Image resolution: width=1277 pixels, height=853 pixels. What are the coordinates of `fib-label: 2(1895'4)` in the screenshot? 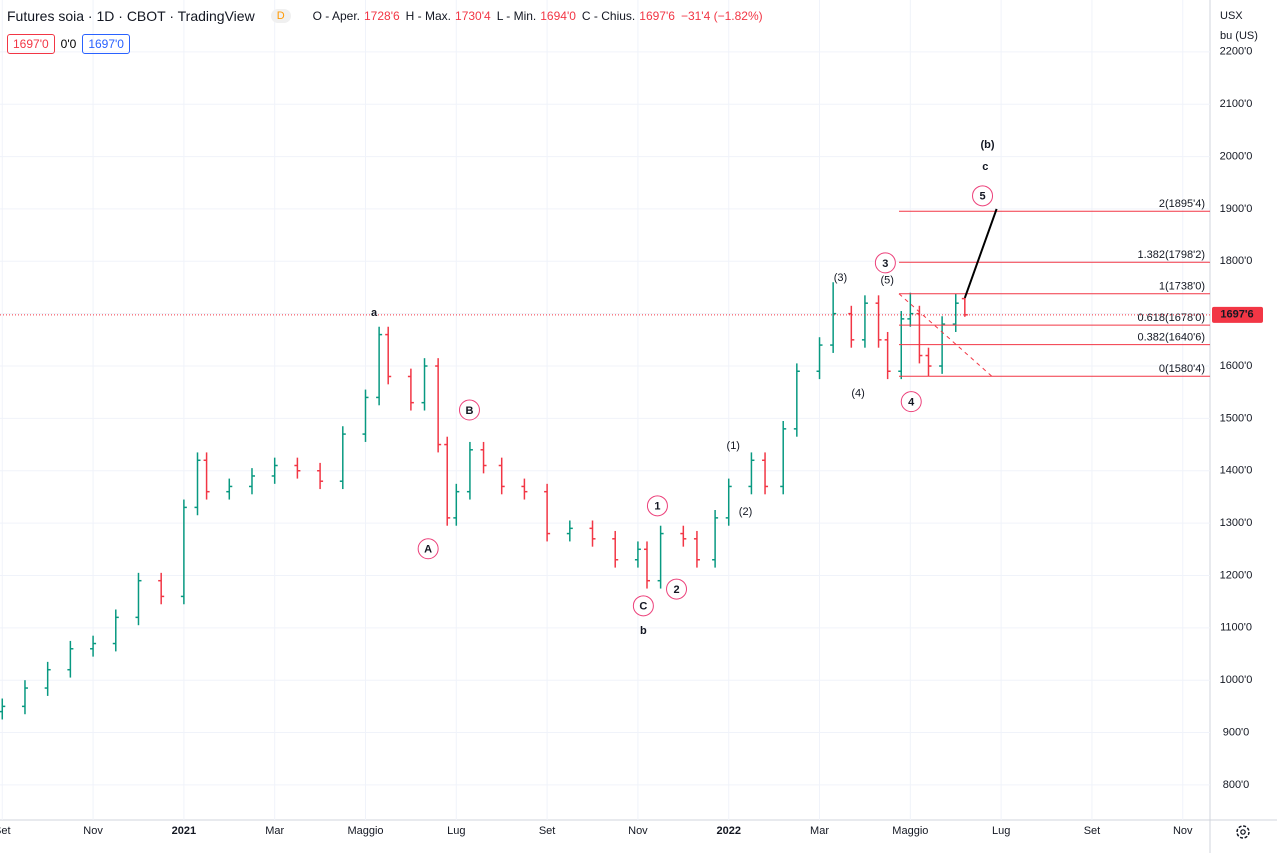 It's located at (1182, 204).